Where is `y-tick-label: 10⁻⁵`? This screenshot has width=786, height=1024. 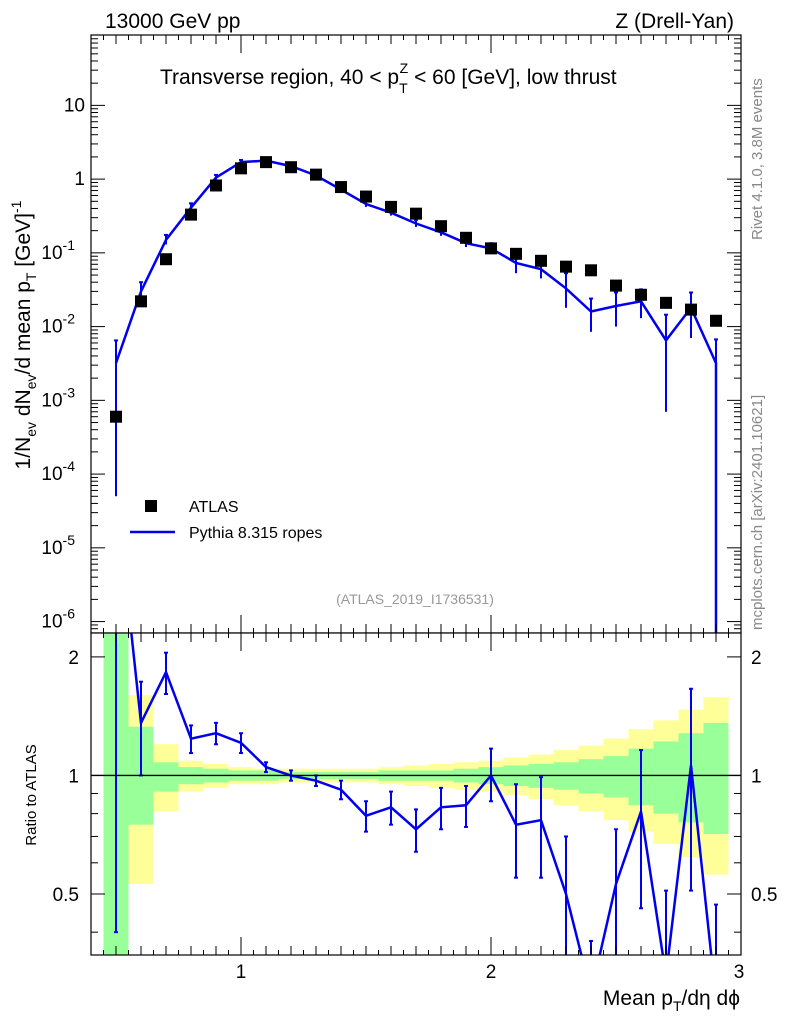 y-tick-label: 10⁻⁵ is located at coordinates (58, 545).